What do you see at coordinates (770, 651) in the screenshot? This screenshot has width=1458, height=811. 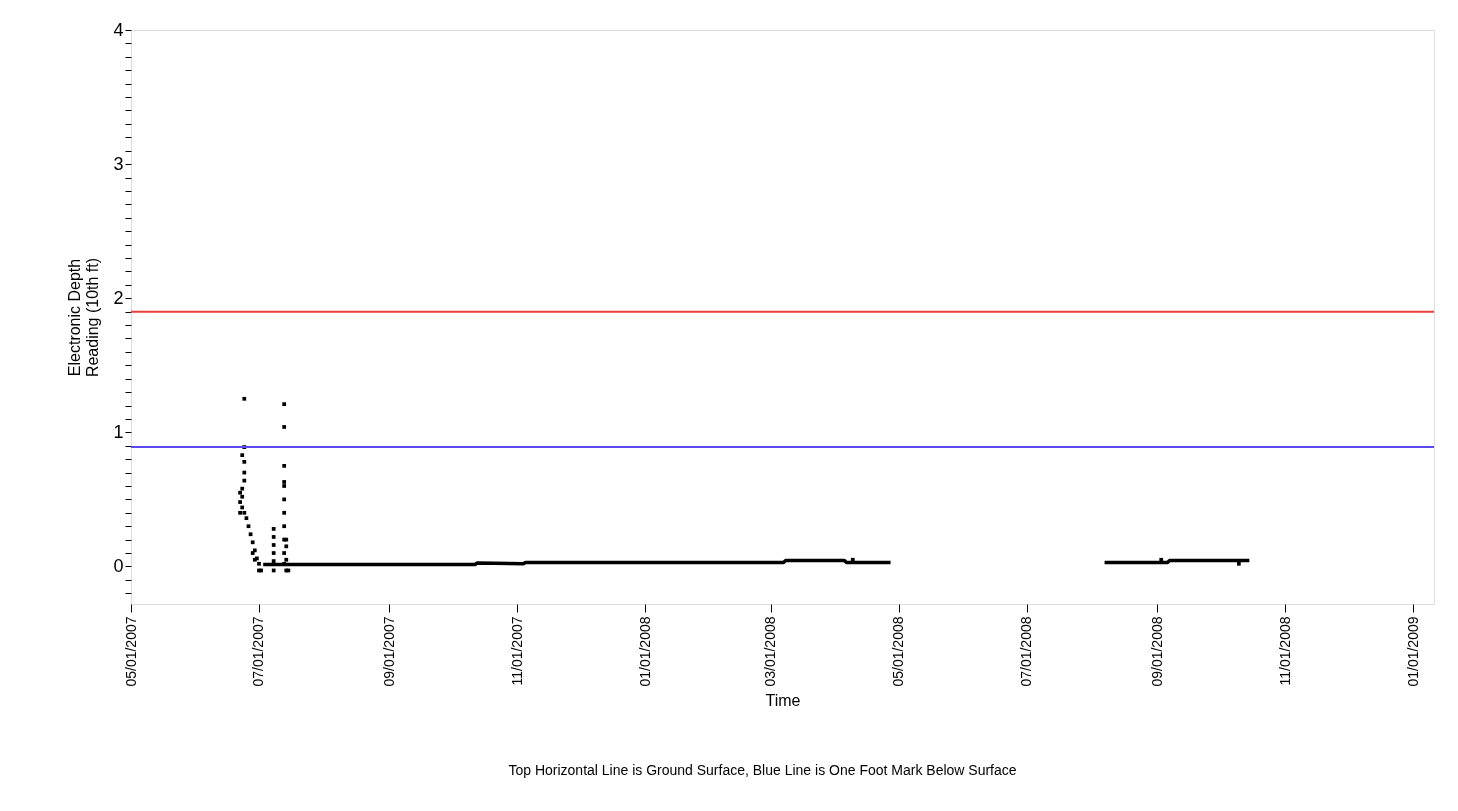 I see `x-tick-label: 03/01/2008` at bounding box center [770, 651].